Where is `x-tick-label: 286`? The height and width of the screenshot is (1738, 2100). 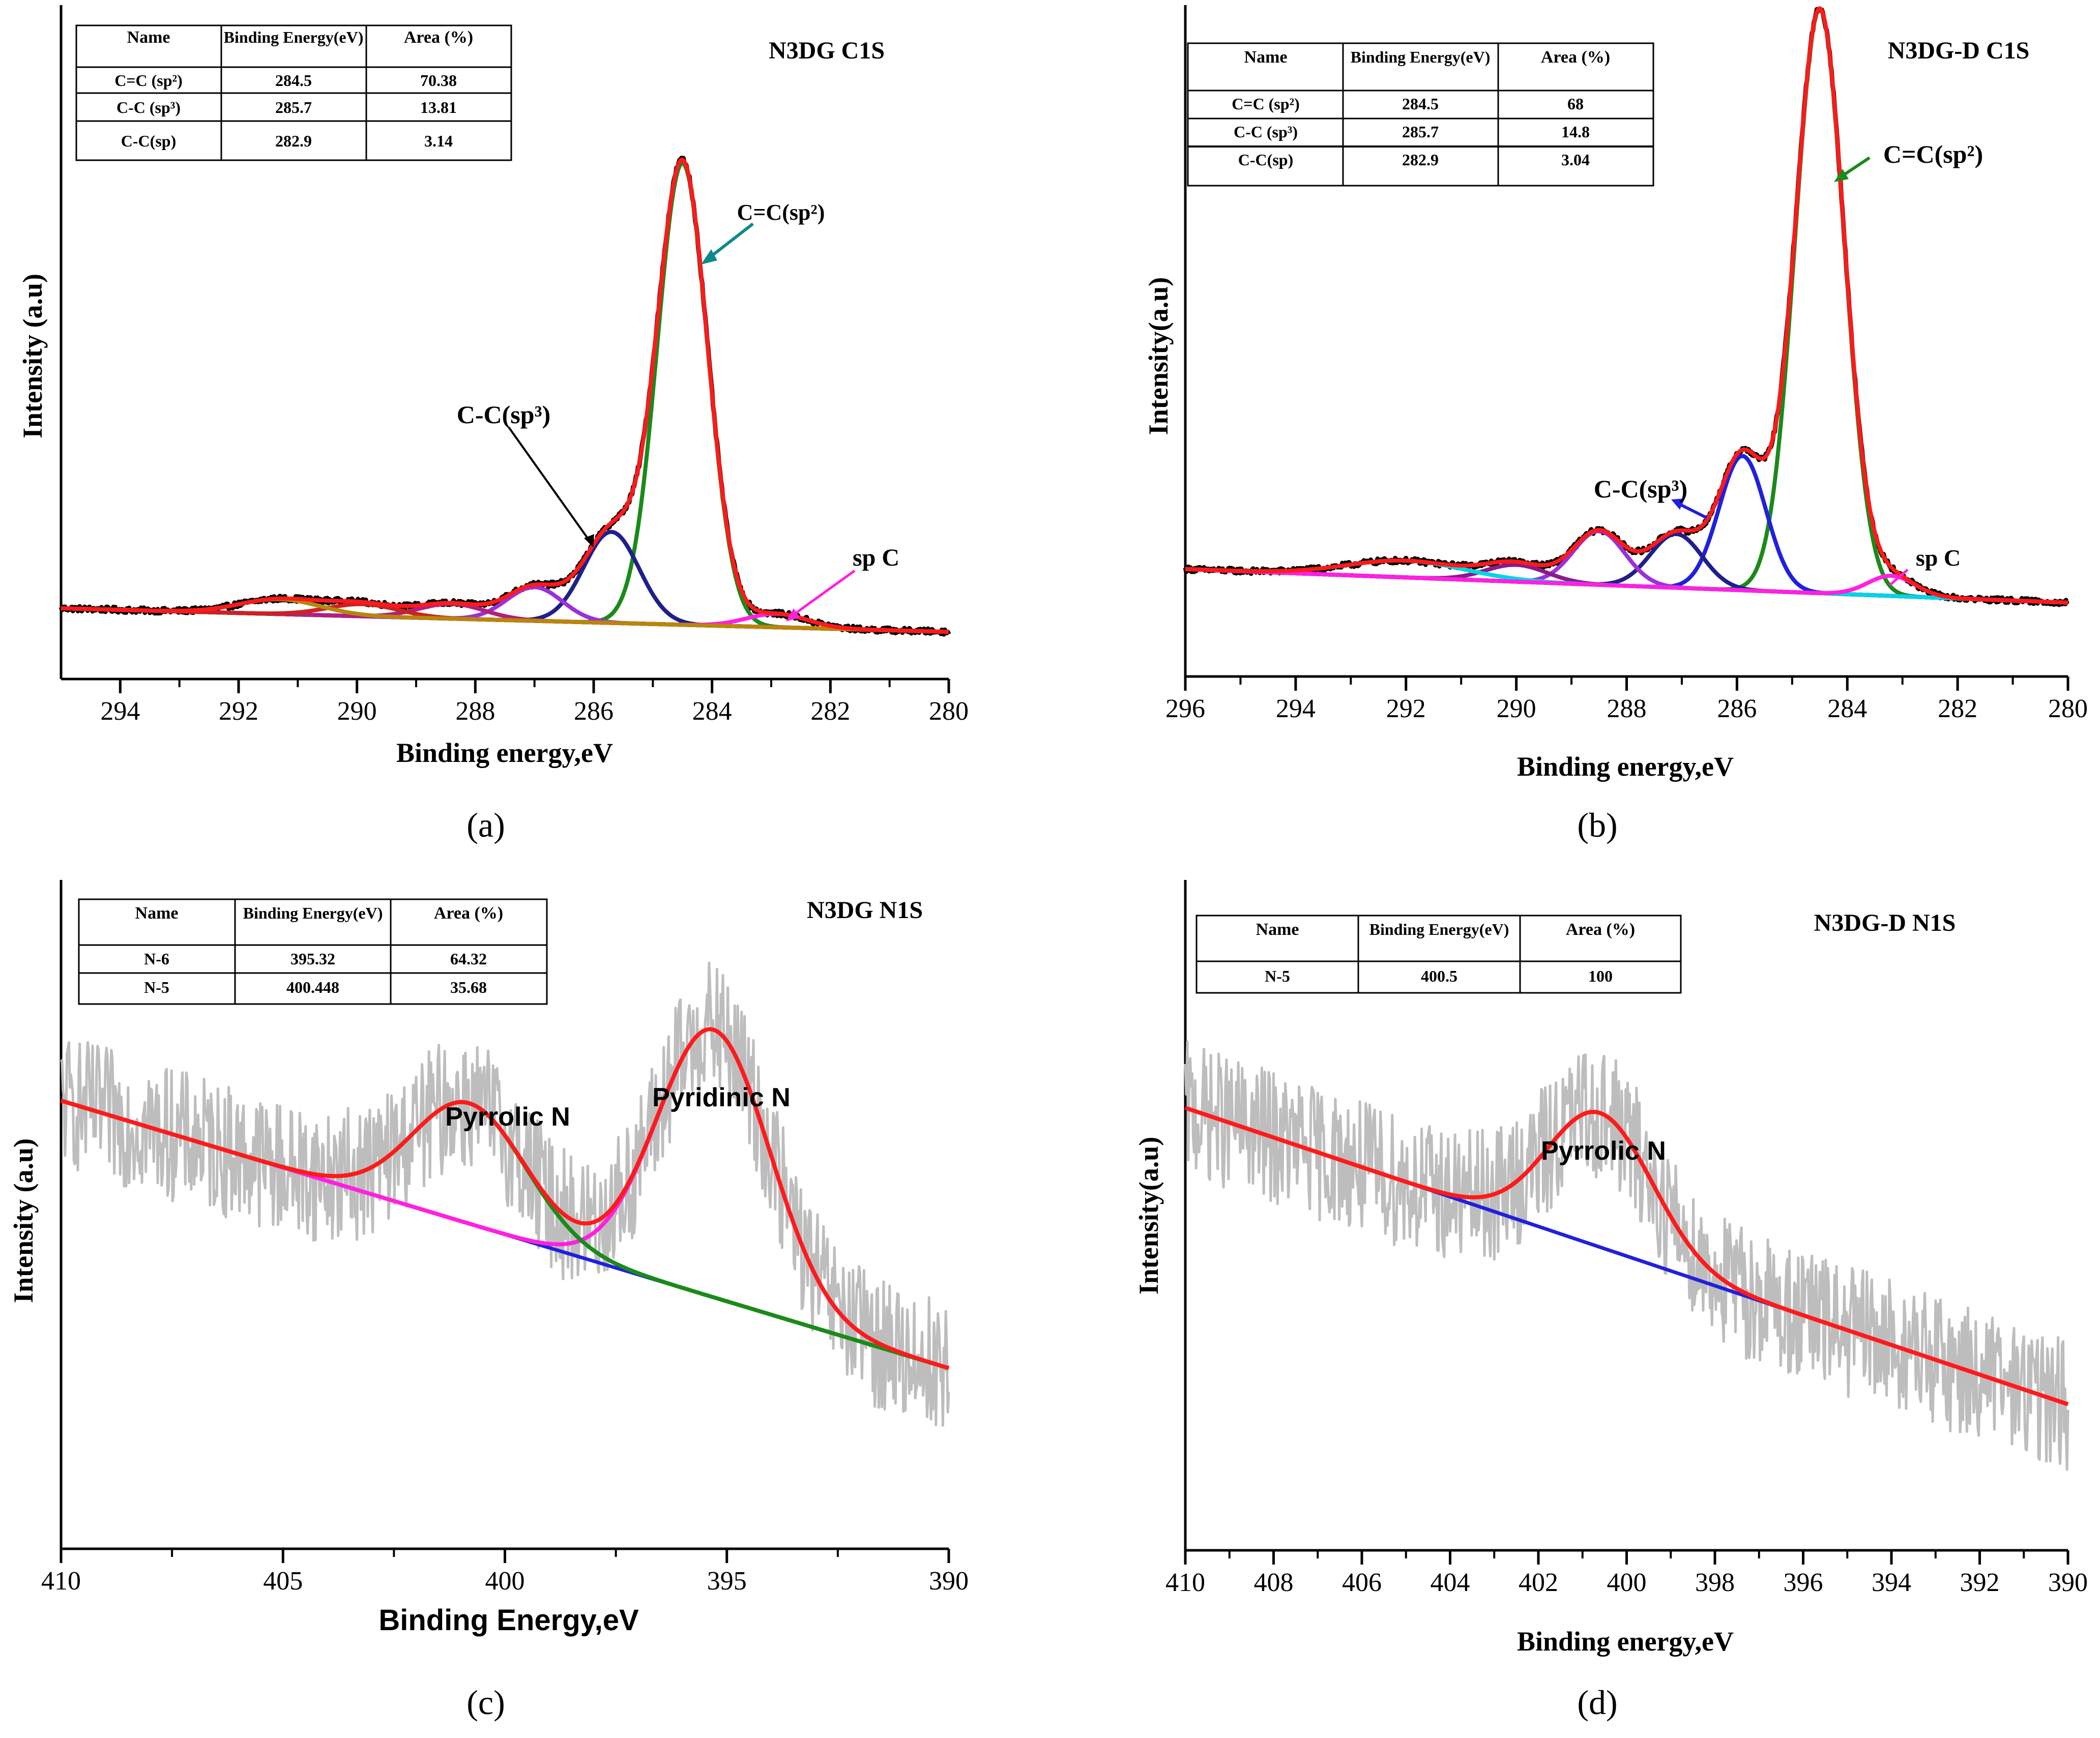 x-tick-label: 286 is located at coordinates (594, 711).